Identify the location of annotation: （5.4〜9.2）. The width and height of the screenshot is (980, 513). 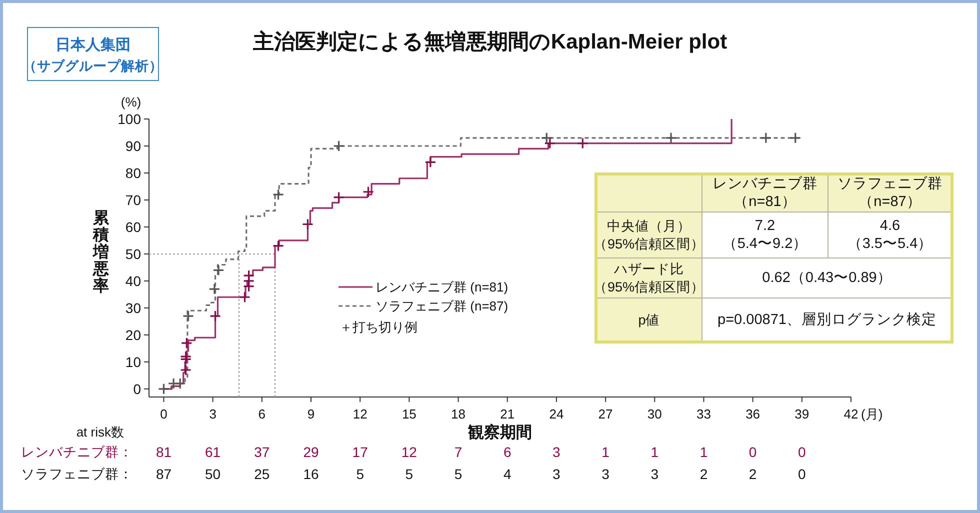
(765, 244).